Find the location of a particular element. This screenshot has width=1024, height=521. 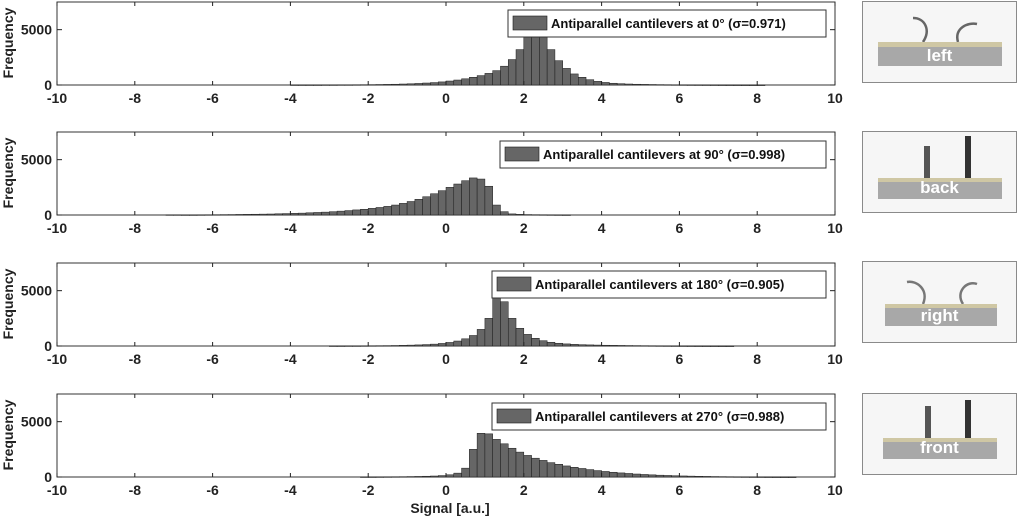

x-tick-label: 8 is located at coordinates (757, 359).